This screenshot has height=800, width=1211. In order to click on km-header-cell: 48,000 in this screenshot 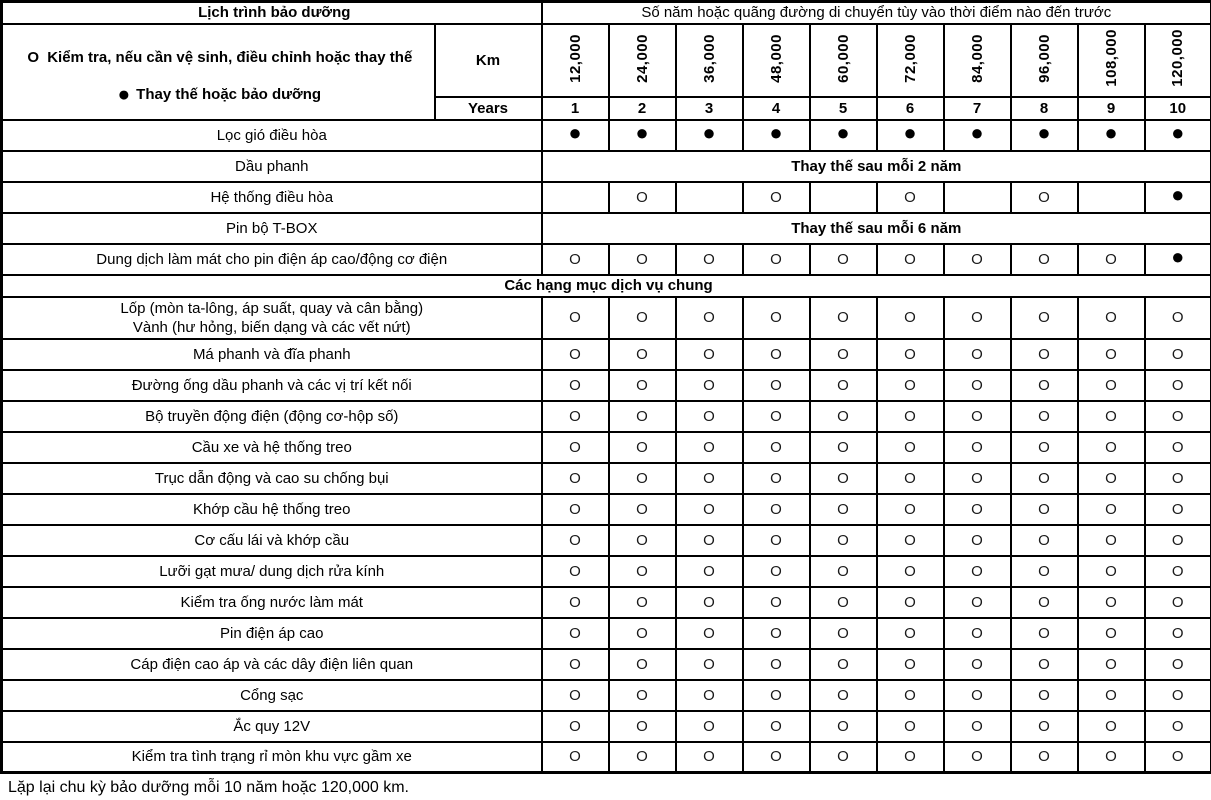, I will do `click(776, 60)`.